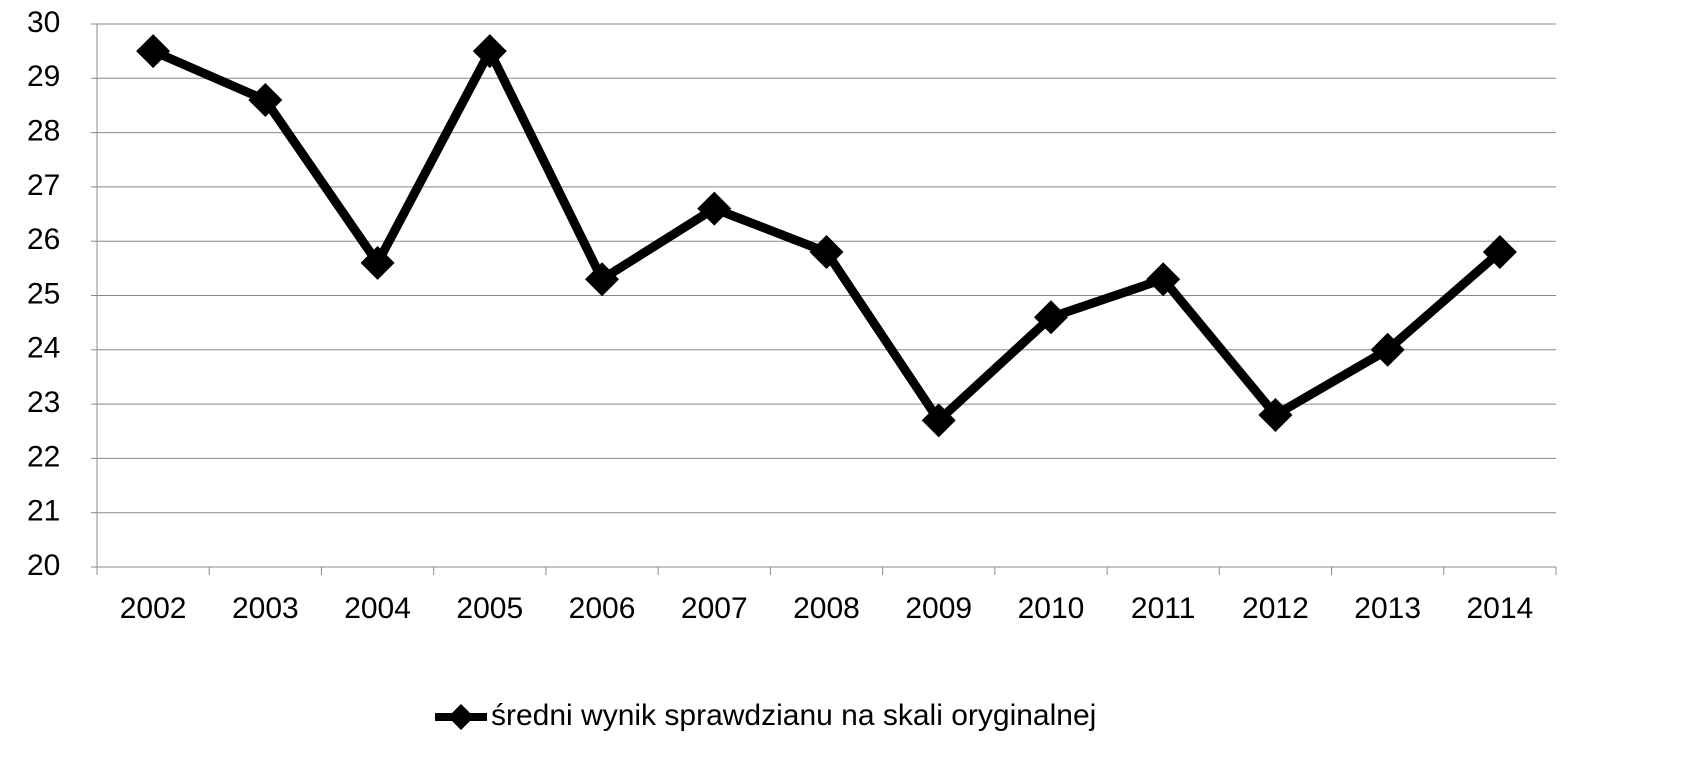 The height and width of the screenshot is (764, 1691). I want to click on y-tick-label: 27, so click(43, 185).